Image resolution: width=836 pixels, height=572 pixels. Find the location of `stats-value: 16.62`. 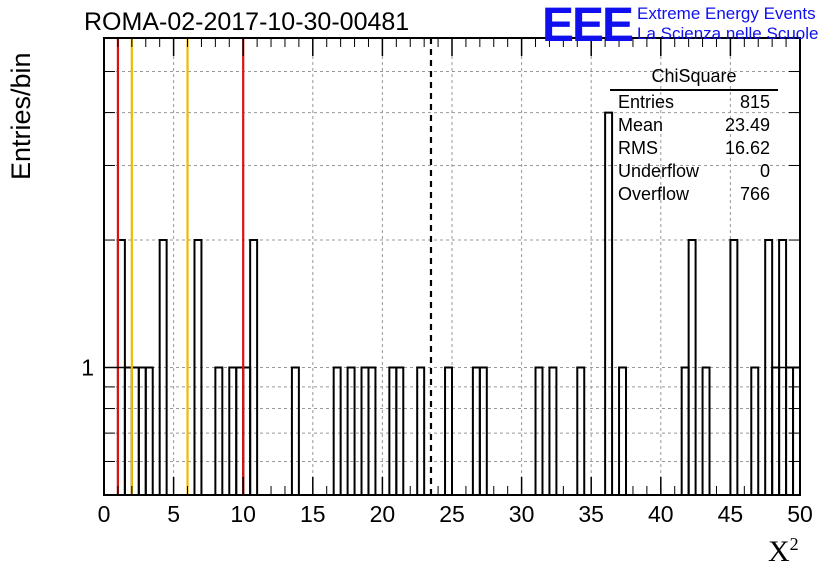

stats-value: 16.62 is located at coordinates (747, 148).